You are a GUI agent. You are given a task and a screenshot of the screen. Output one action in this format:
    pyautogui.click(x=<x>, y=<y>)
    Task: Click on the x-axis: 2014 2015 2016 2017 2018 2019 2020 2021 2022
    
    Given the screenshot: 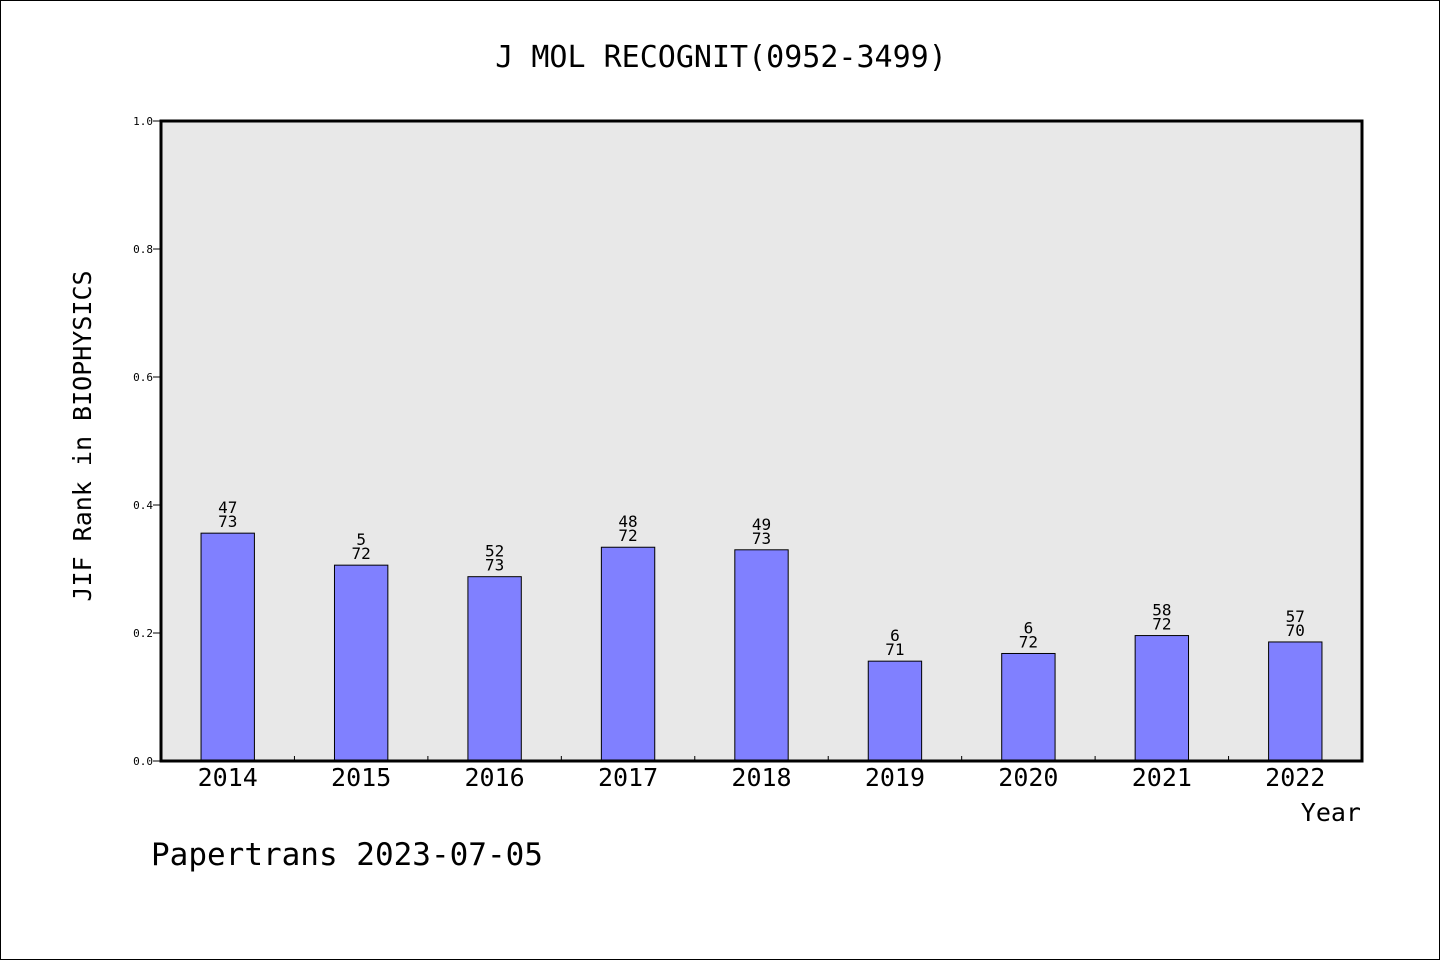 What is the action you would take?
    pyautogui.click(x=761, y=774)
    